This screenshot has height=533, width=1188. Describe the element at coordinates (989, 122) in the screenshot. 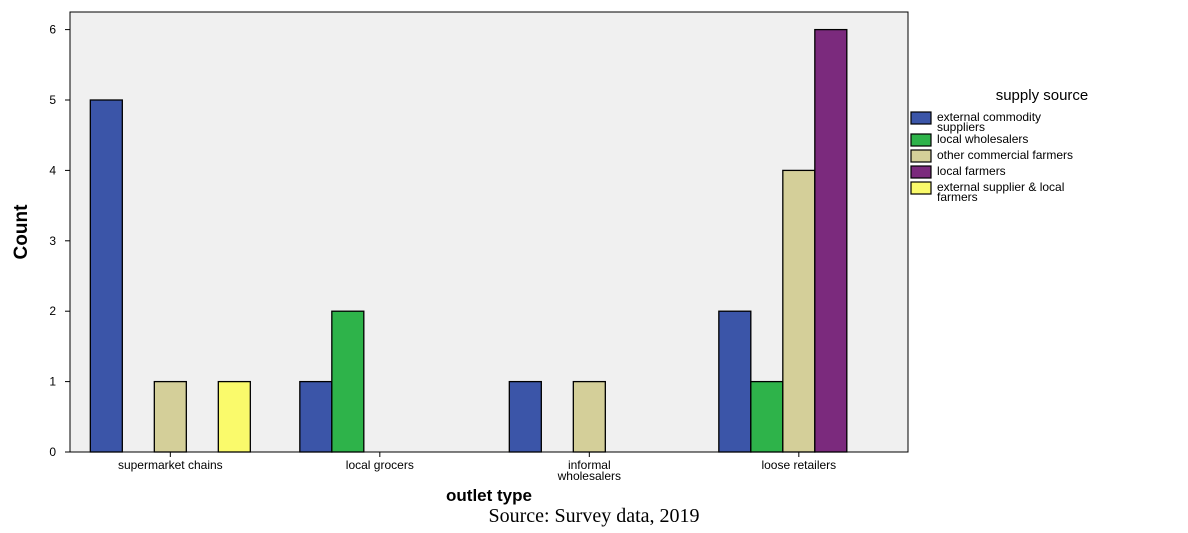

I see `legend-label: external commodity suppliers` at that location.